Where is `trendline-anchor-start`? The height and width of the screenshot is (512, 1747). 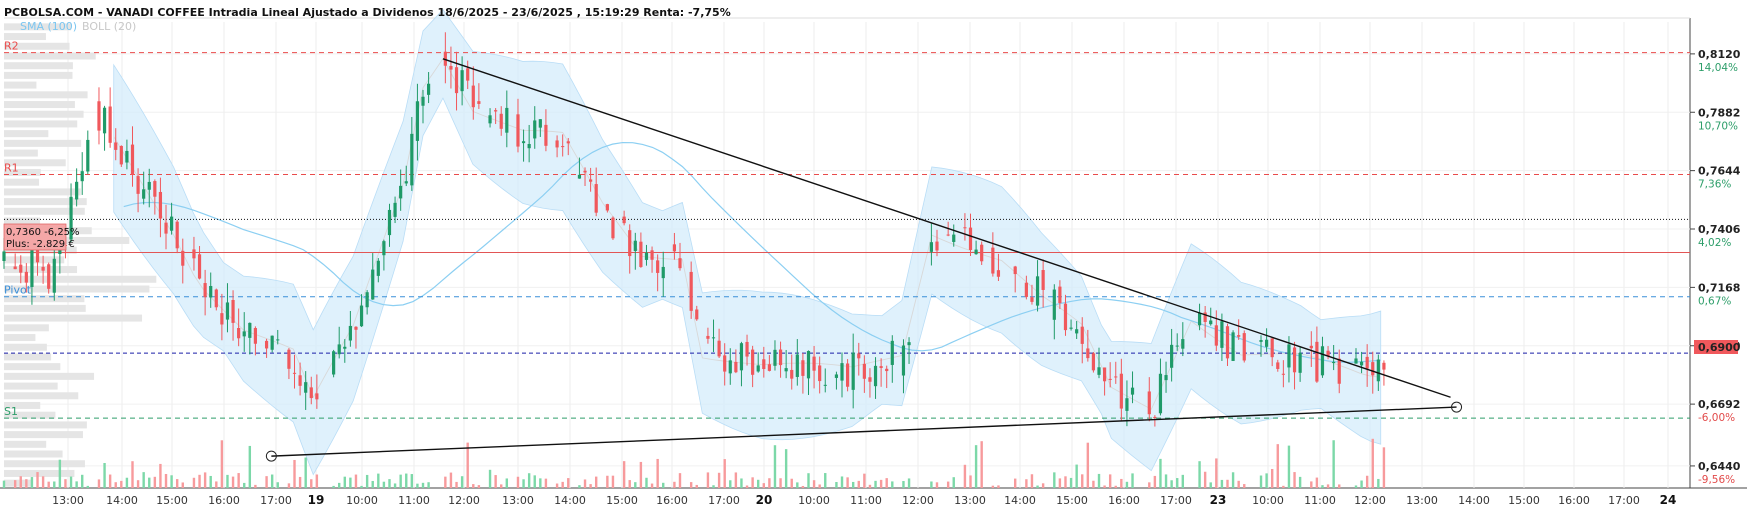 trendline-anchor-start is located at coordinates (271, 456).